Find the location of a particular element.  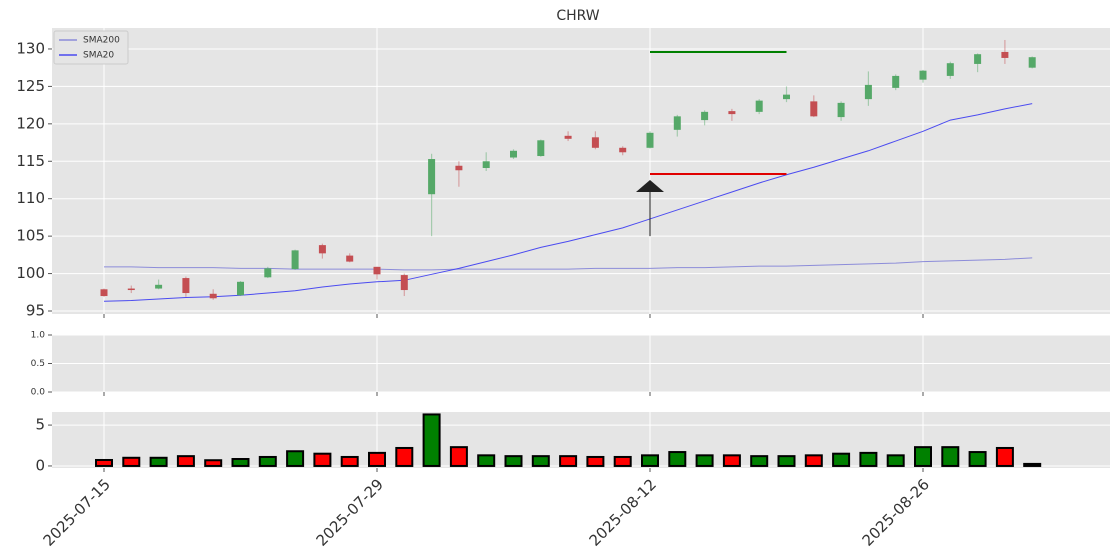

sma-line is located at coordinates (568, 264).